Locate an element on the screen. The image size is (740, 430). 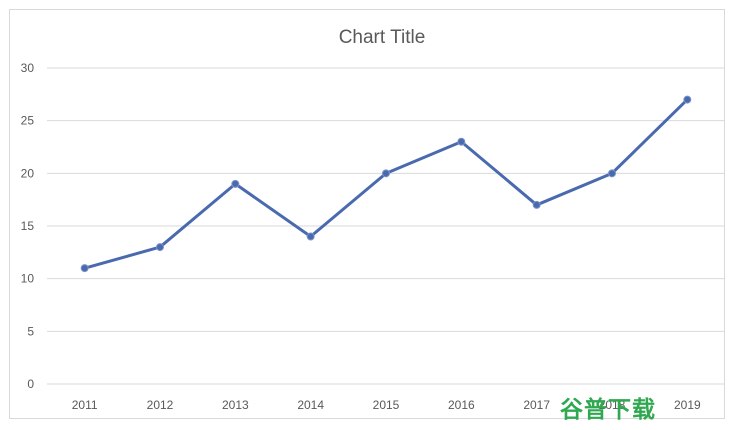
y-axis-tick-labels: 0 5 10 15 20 25 30 is located at coordinates (28, 226).